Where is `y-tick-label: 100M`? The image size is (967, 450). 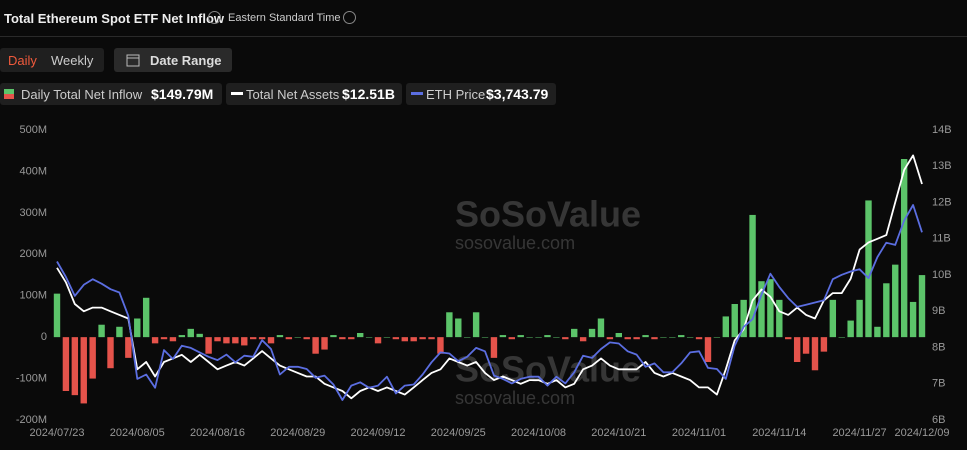 y-tick-label: 100M is located at coordinates (33, 296).